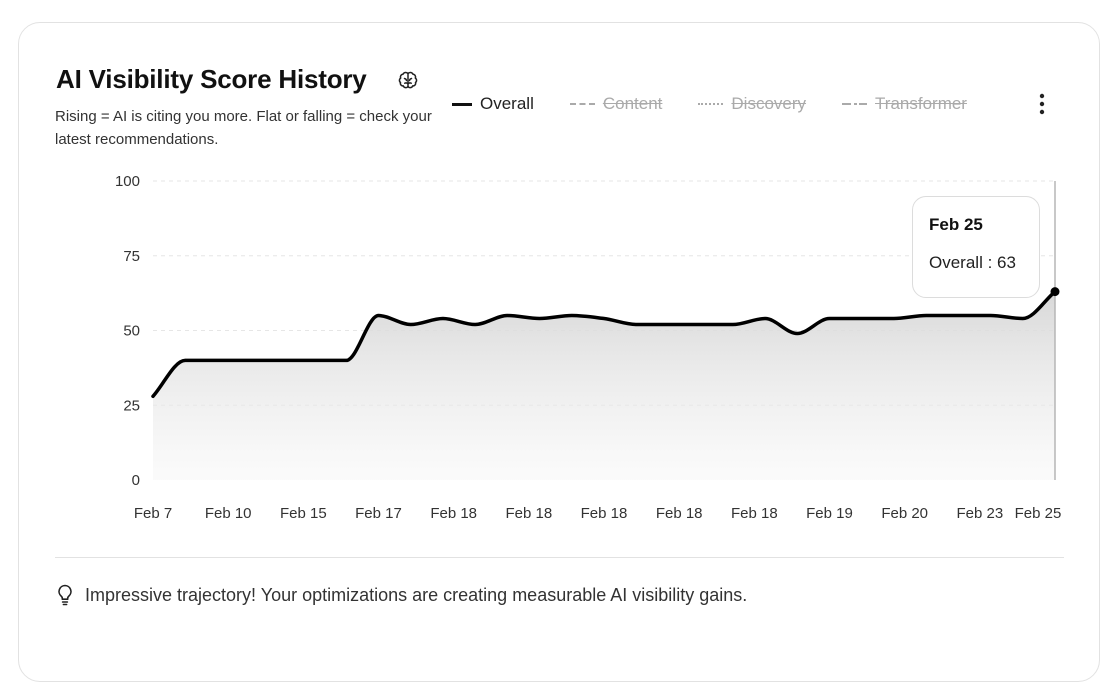 Image resolution: width=1119 pixels, height=682 pixels. Describe the element at coordinates (979, 513) in the screenshot. I see `x-tick-label: Feb 23` at that location.